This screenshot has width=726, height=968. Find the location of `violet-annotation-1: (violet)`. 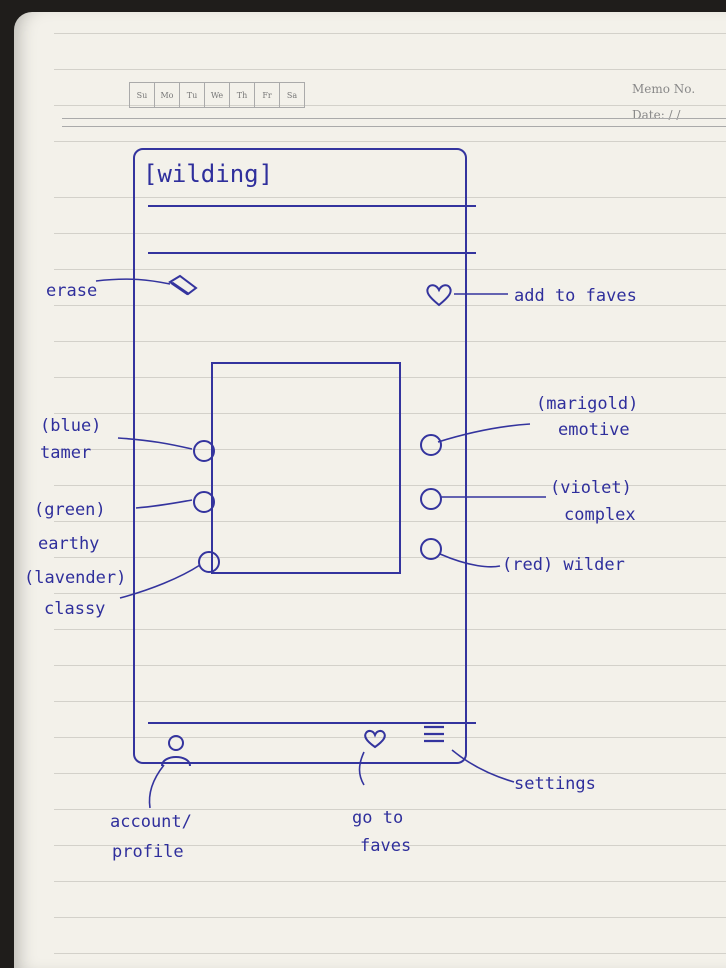

violet-annotation-1: (violet) is located at coordinates (591, 488).